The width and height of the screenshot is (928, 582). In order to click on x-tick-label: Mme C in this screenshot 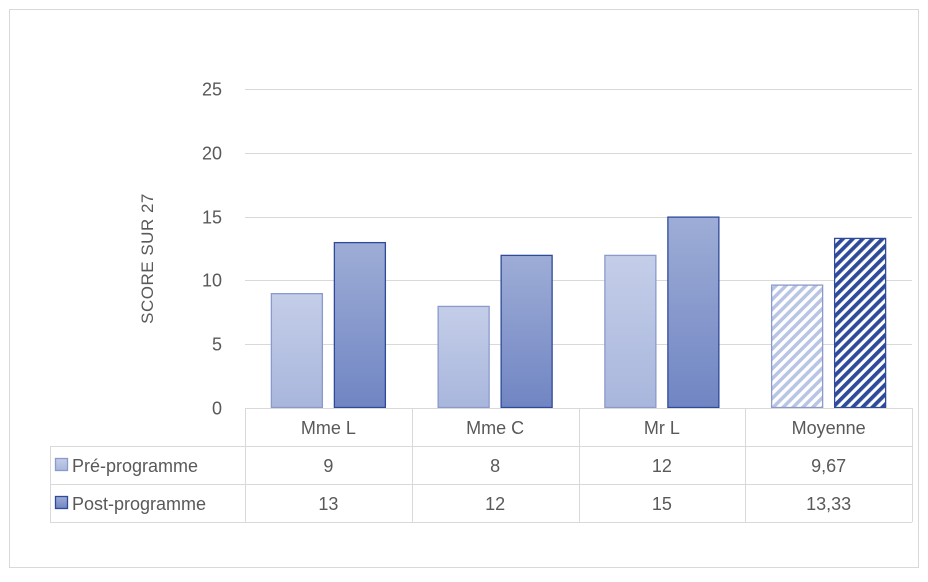, I will do `click(495, 428)`.